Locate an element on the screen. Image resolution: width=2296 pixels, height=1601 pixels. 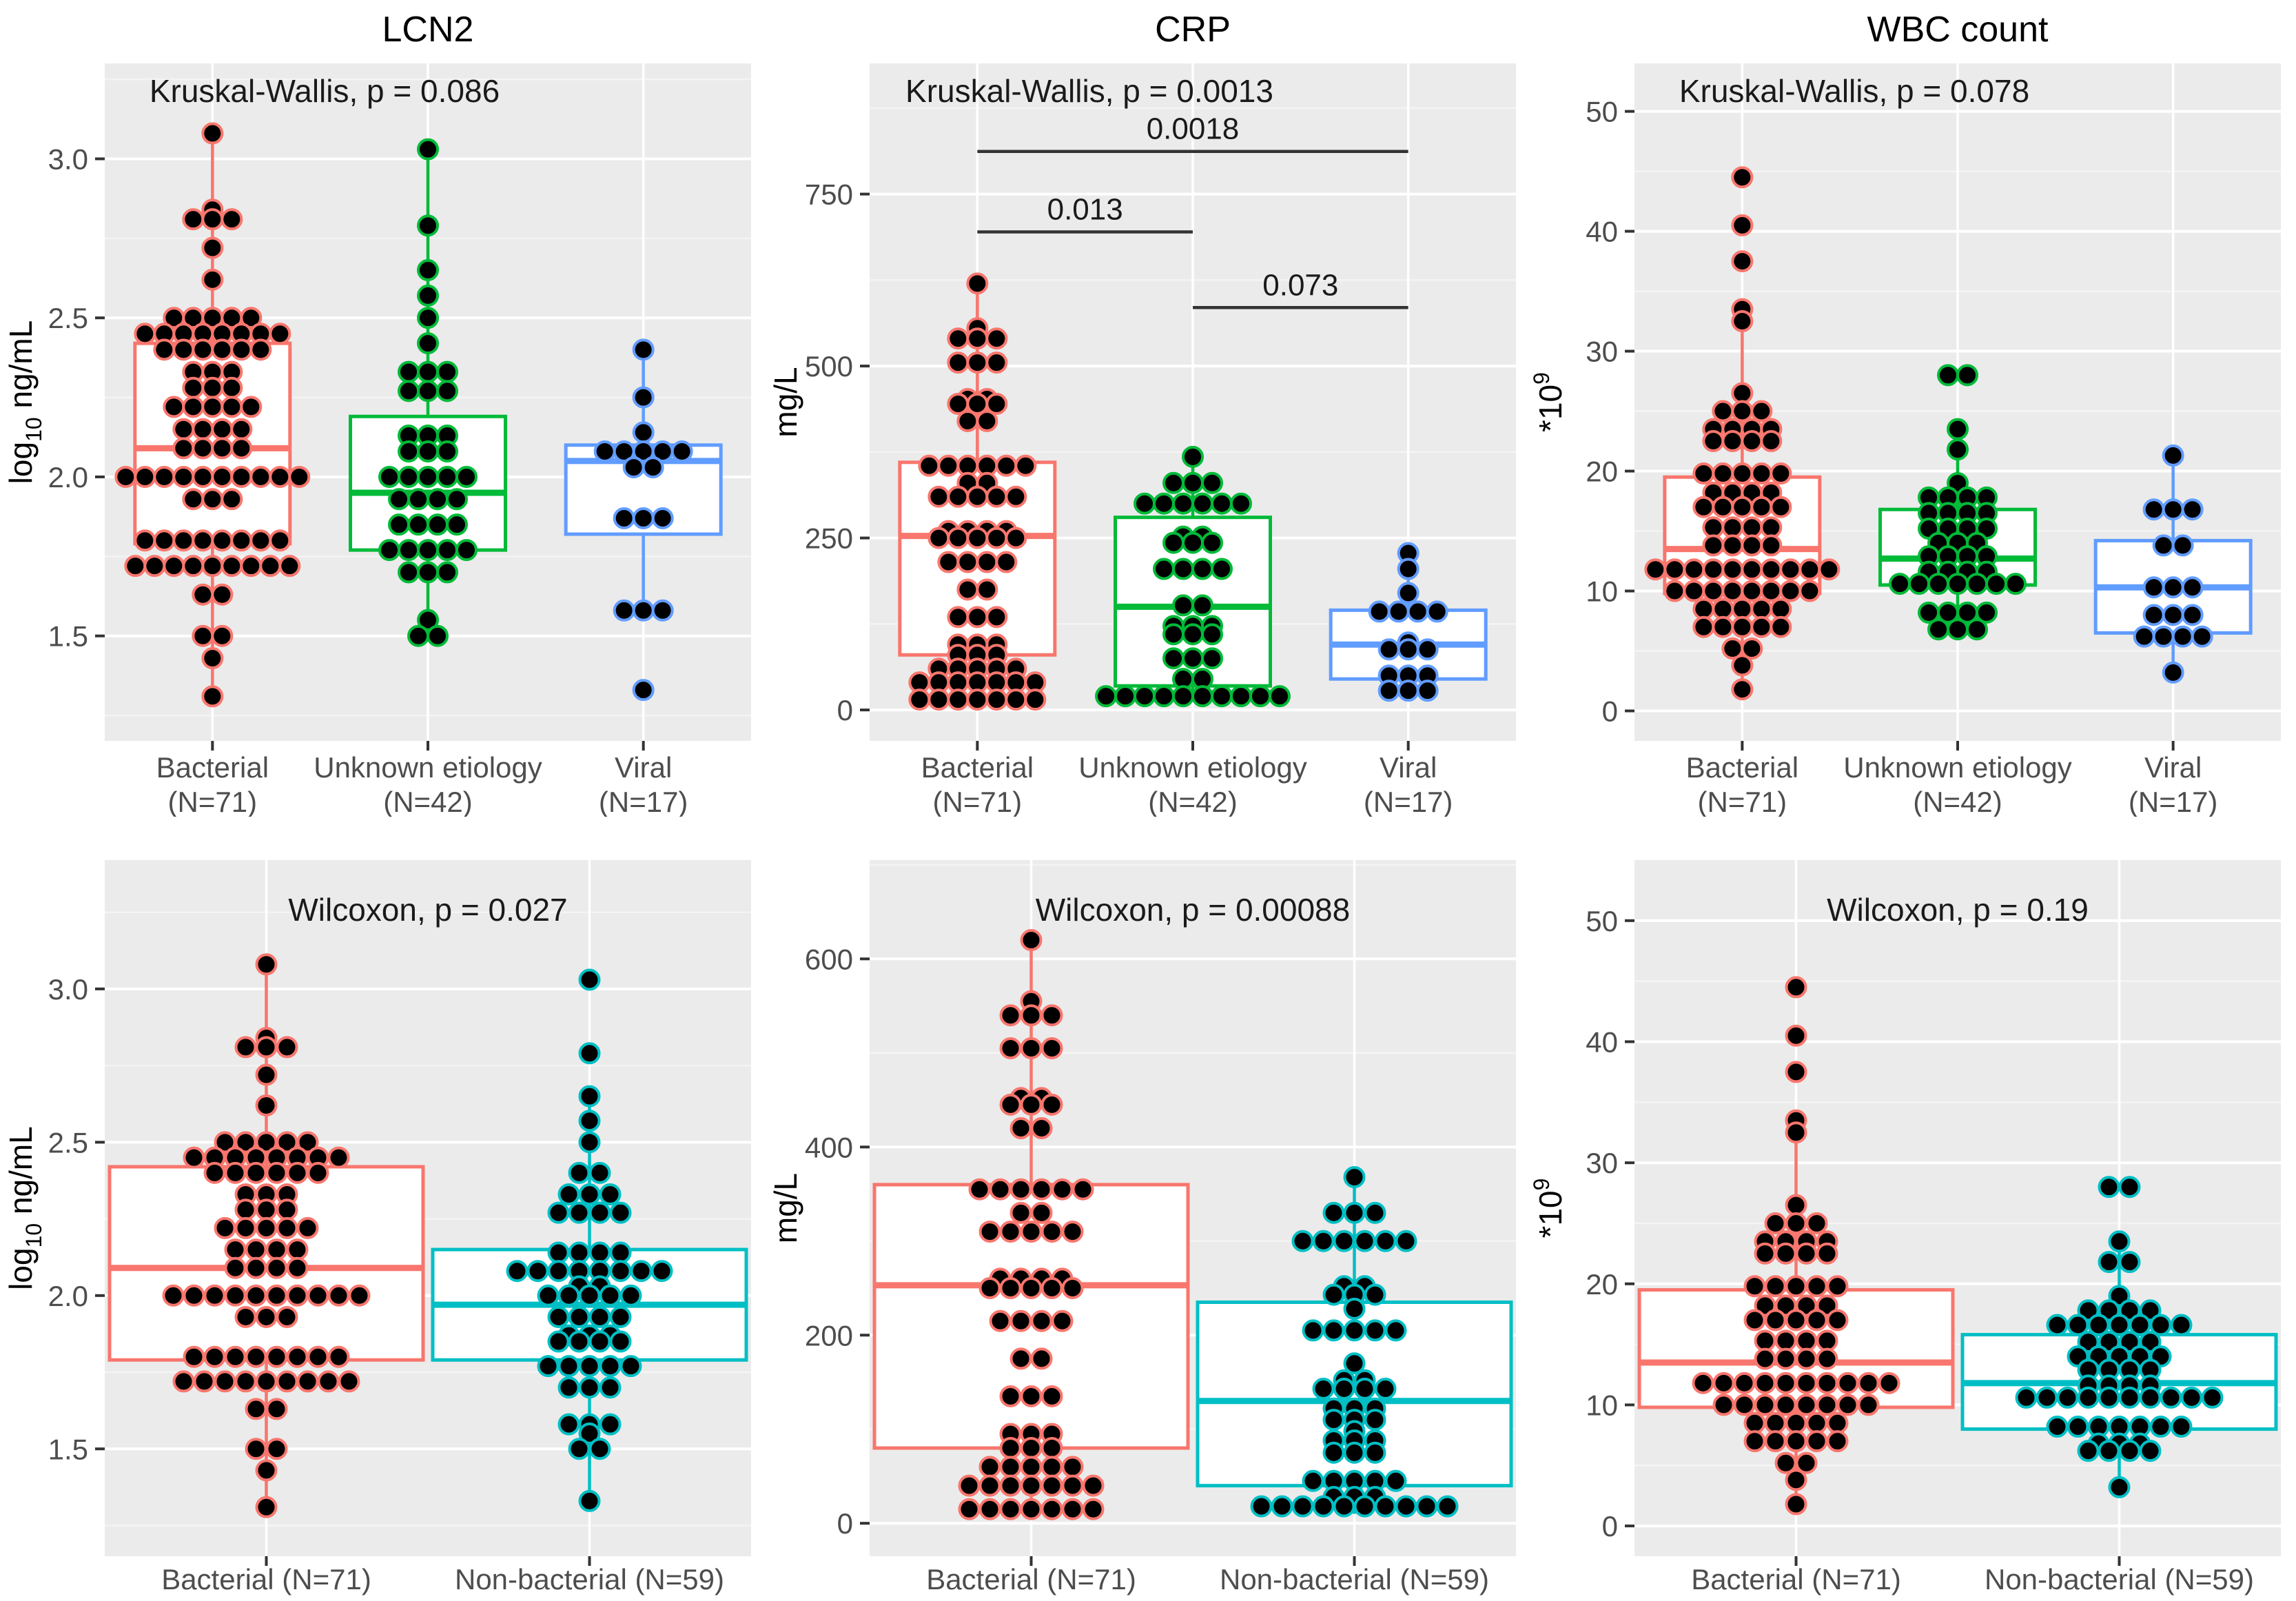
y-tick-label: 2.0 is located at coordinates (68, 477).